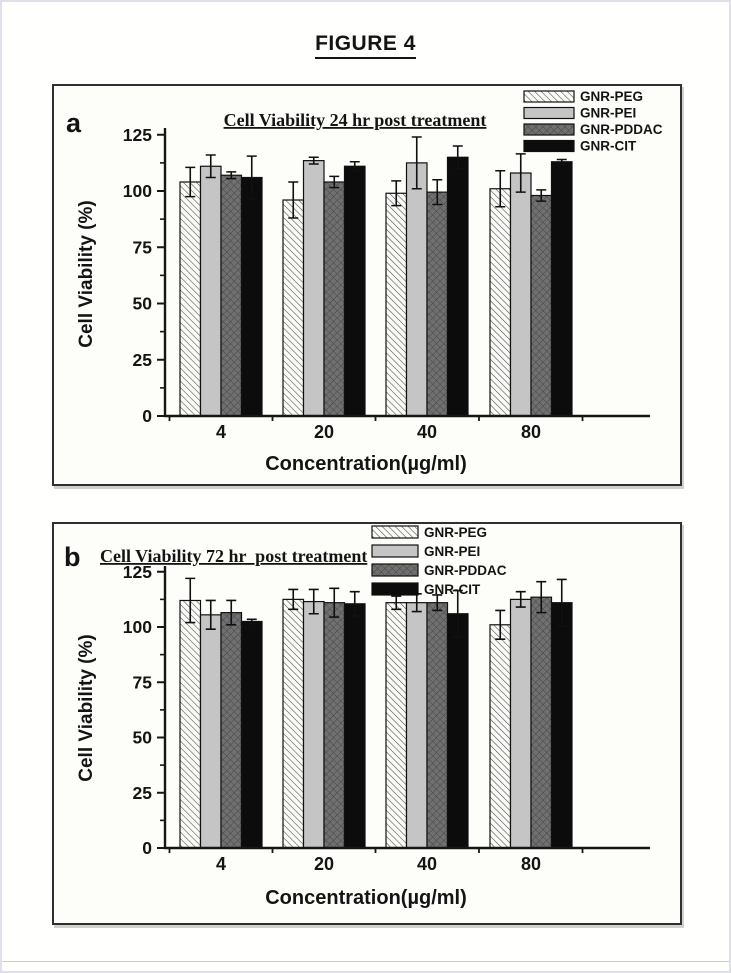 The width and height of the screenshot is (731, 973). Describe the element at coordinates (355, 120) in the screenshot. I see `panel-title: Cell Viability 24 hr post treatment` at that location.